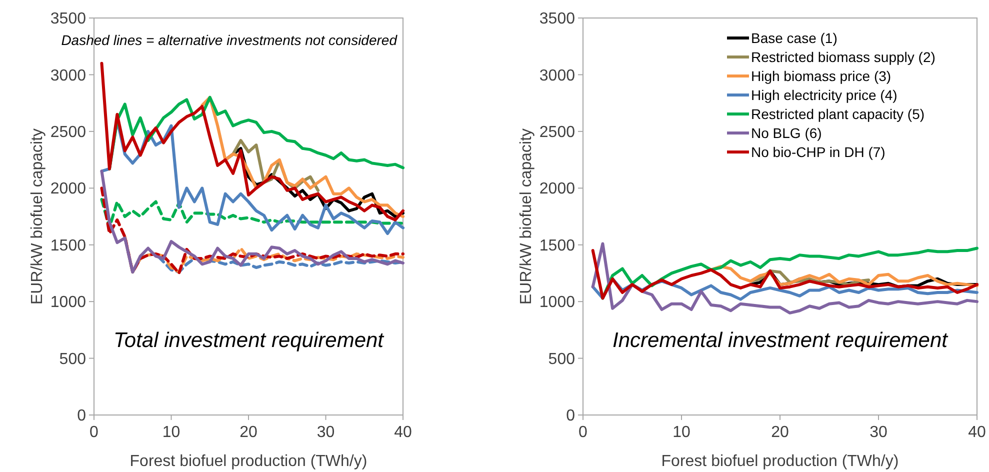 Image resolution: width=989 pixels, height=472 pixels. What do you see at coordinates (249, 340) in the screenshot?
I see `annotation: Total investment requirement` at bounding box center [249, 340].